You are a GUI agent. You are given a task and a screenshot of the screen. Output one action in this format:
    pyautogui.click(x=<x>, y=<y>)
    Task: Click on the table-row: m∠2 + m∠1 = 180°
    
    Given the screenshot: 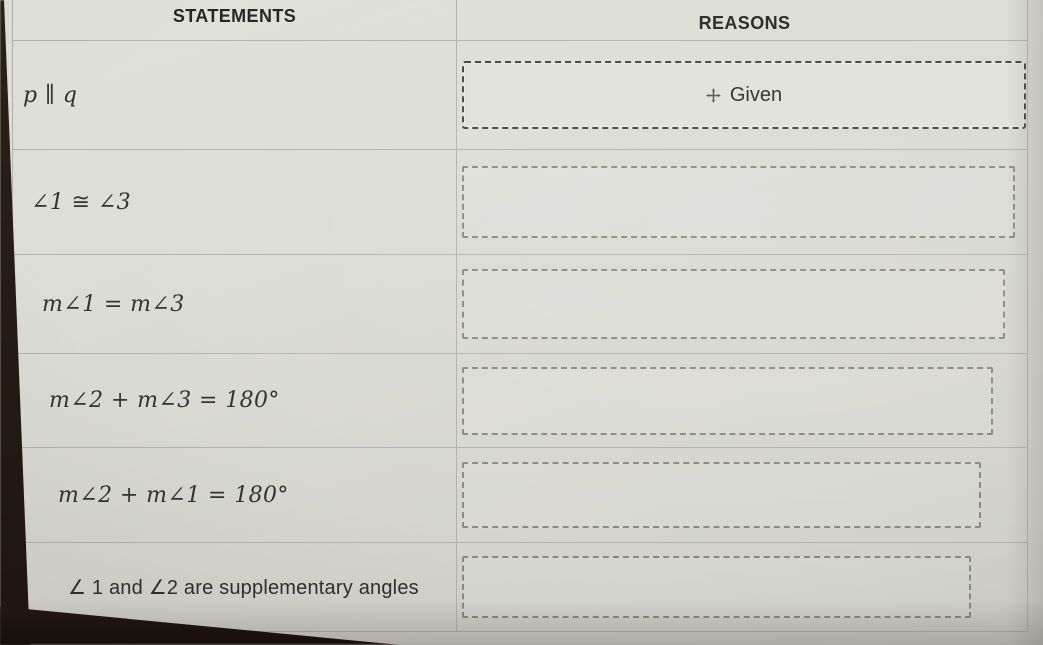 What is the action you would take?
    pyautogui.click(x=520, y=495)
    